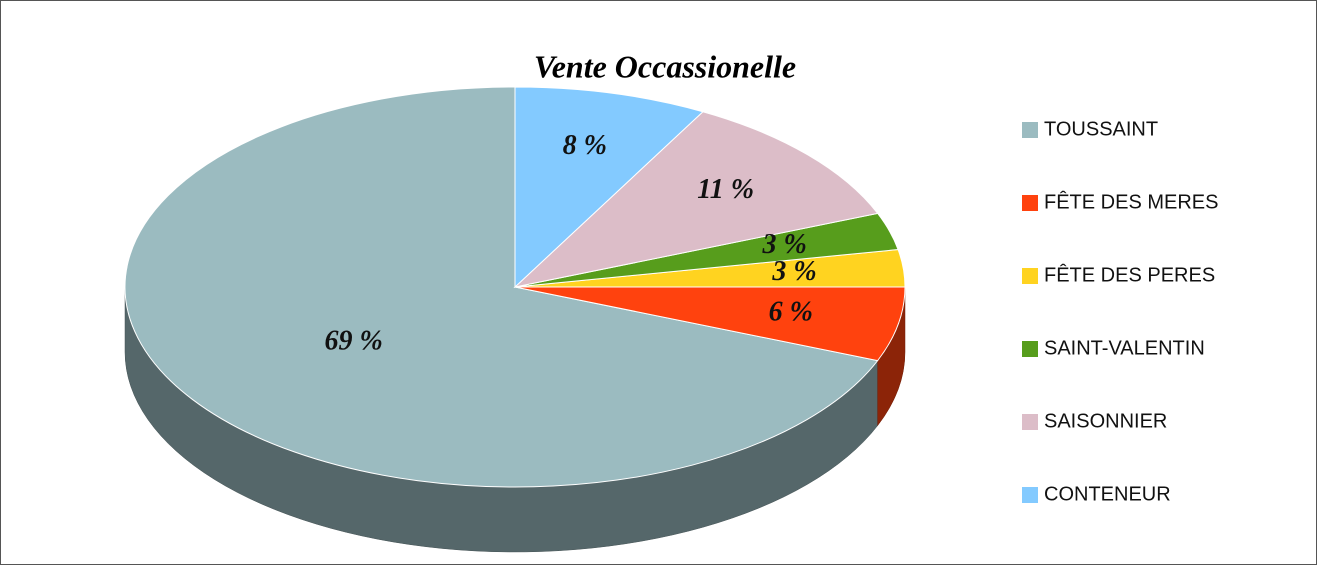  I want to click on legend-label: SAISONNIER, so click(1105, 421).